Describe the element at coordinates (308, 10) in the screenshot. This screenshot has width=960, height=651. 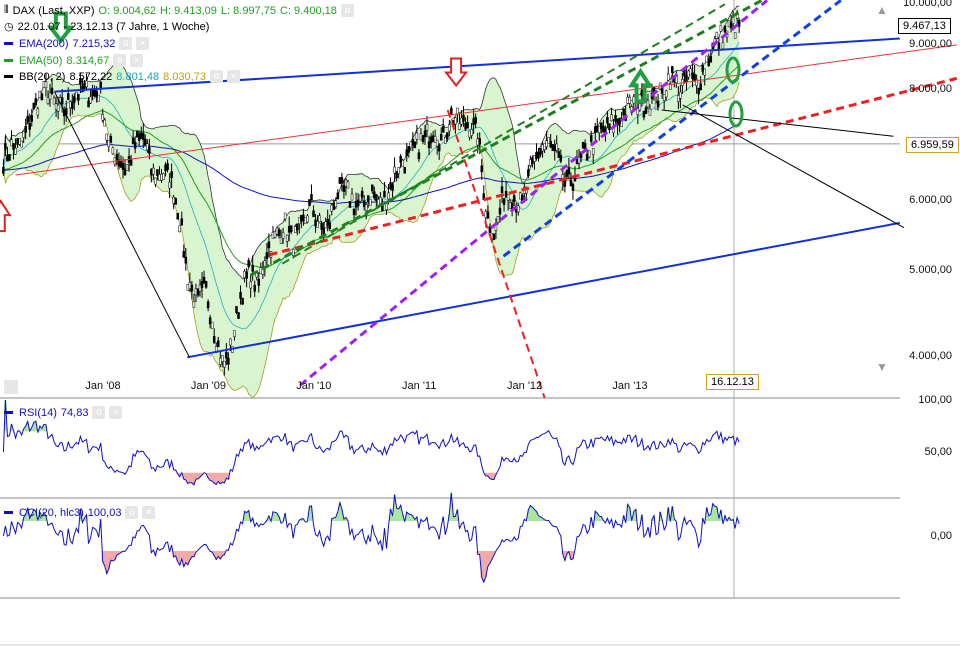
I see `close-value: C: 9.400,18` at that location.